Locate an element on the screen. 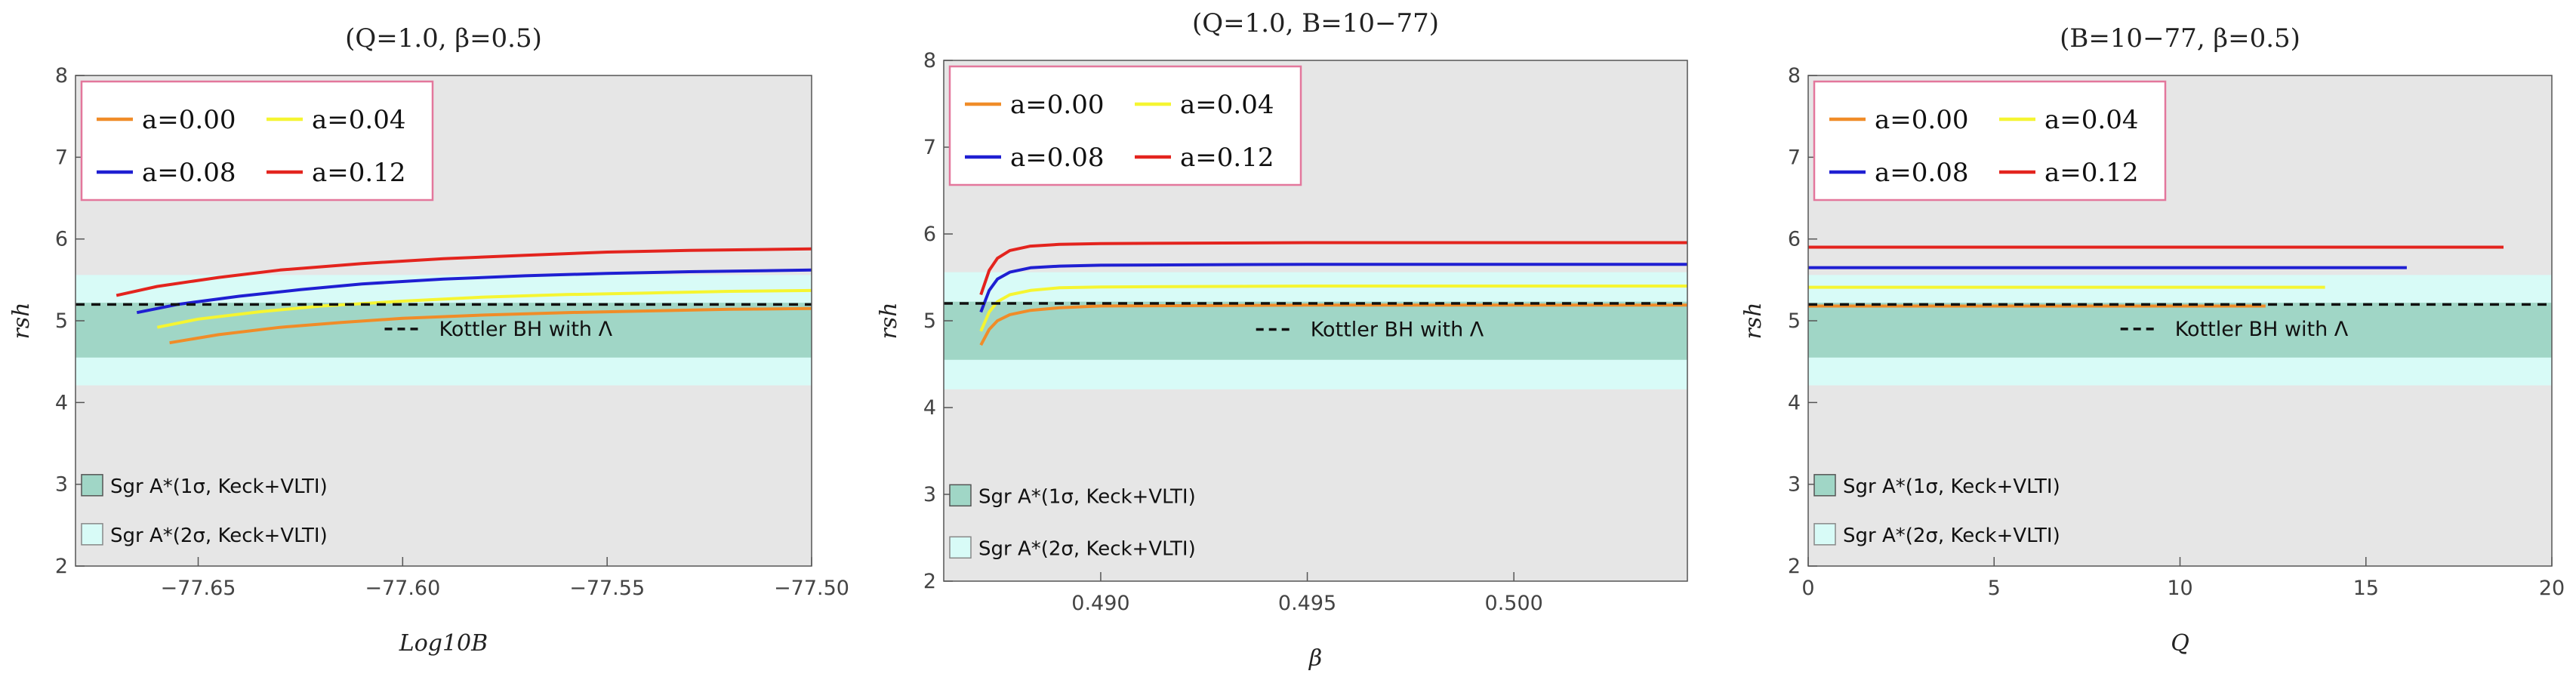 The width and height of the screenshot is (2576, 677). x-tick-label: 20 is located at coordinates (2552, 589).